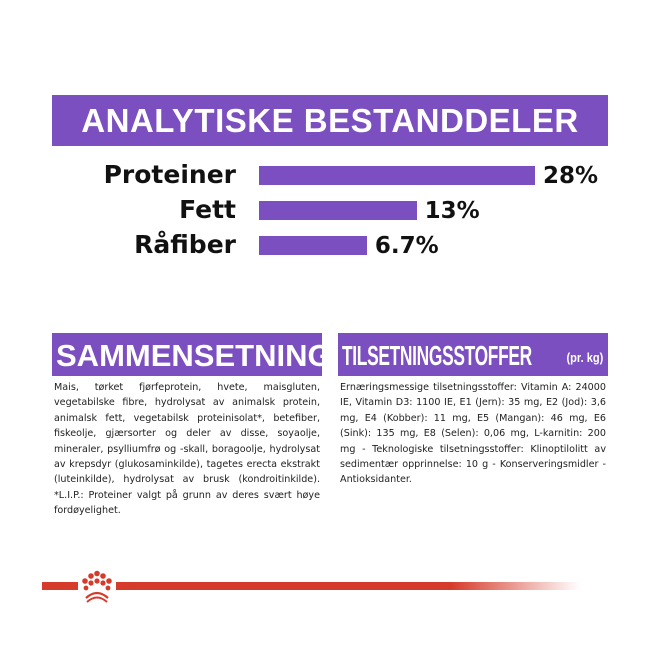  Describe the element at coordinates (311, 586) in the screenshot. I see `royal-canin-crown-icon` at that location.